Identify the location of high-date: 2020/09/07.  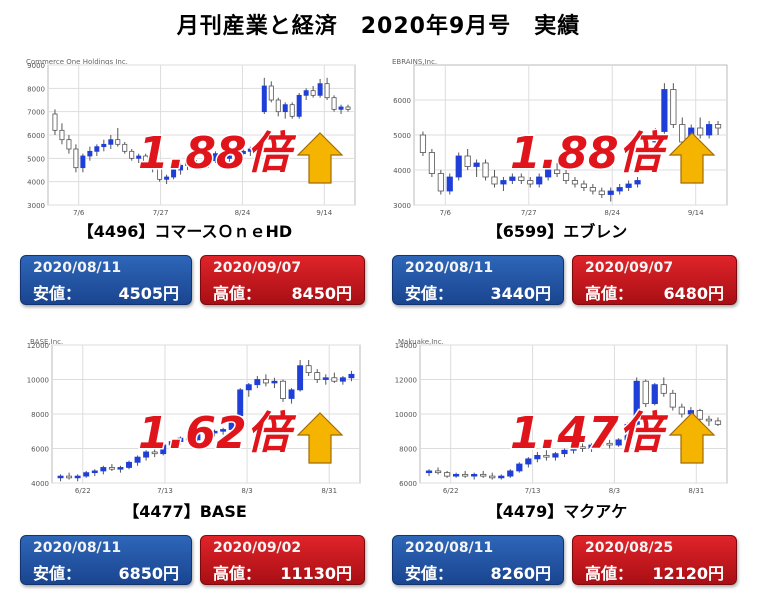
(629, 268).